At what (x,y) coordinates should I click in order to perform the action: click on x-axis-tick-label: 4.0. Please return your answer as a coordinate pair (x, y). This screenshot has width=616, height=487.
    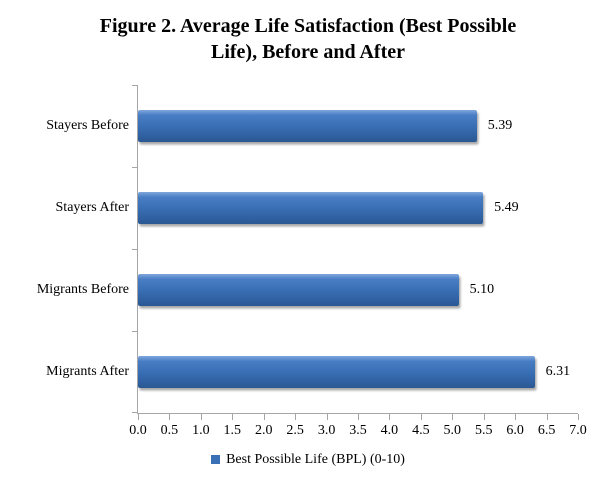
    Looking at the image, I should click on (389, 430).